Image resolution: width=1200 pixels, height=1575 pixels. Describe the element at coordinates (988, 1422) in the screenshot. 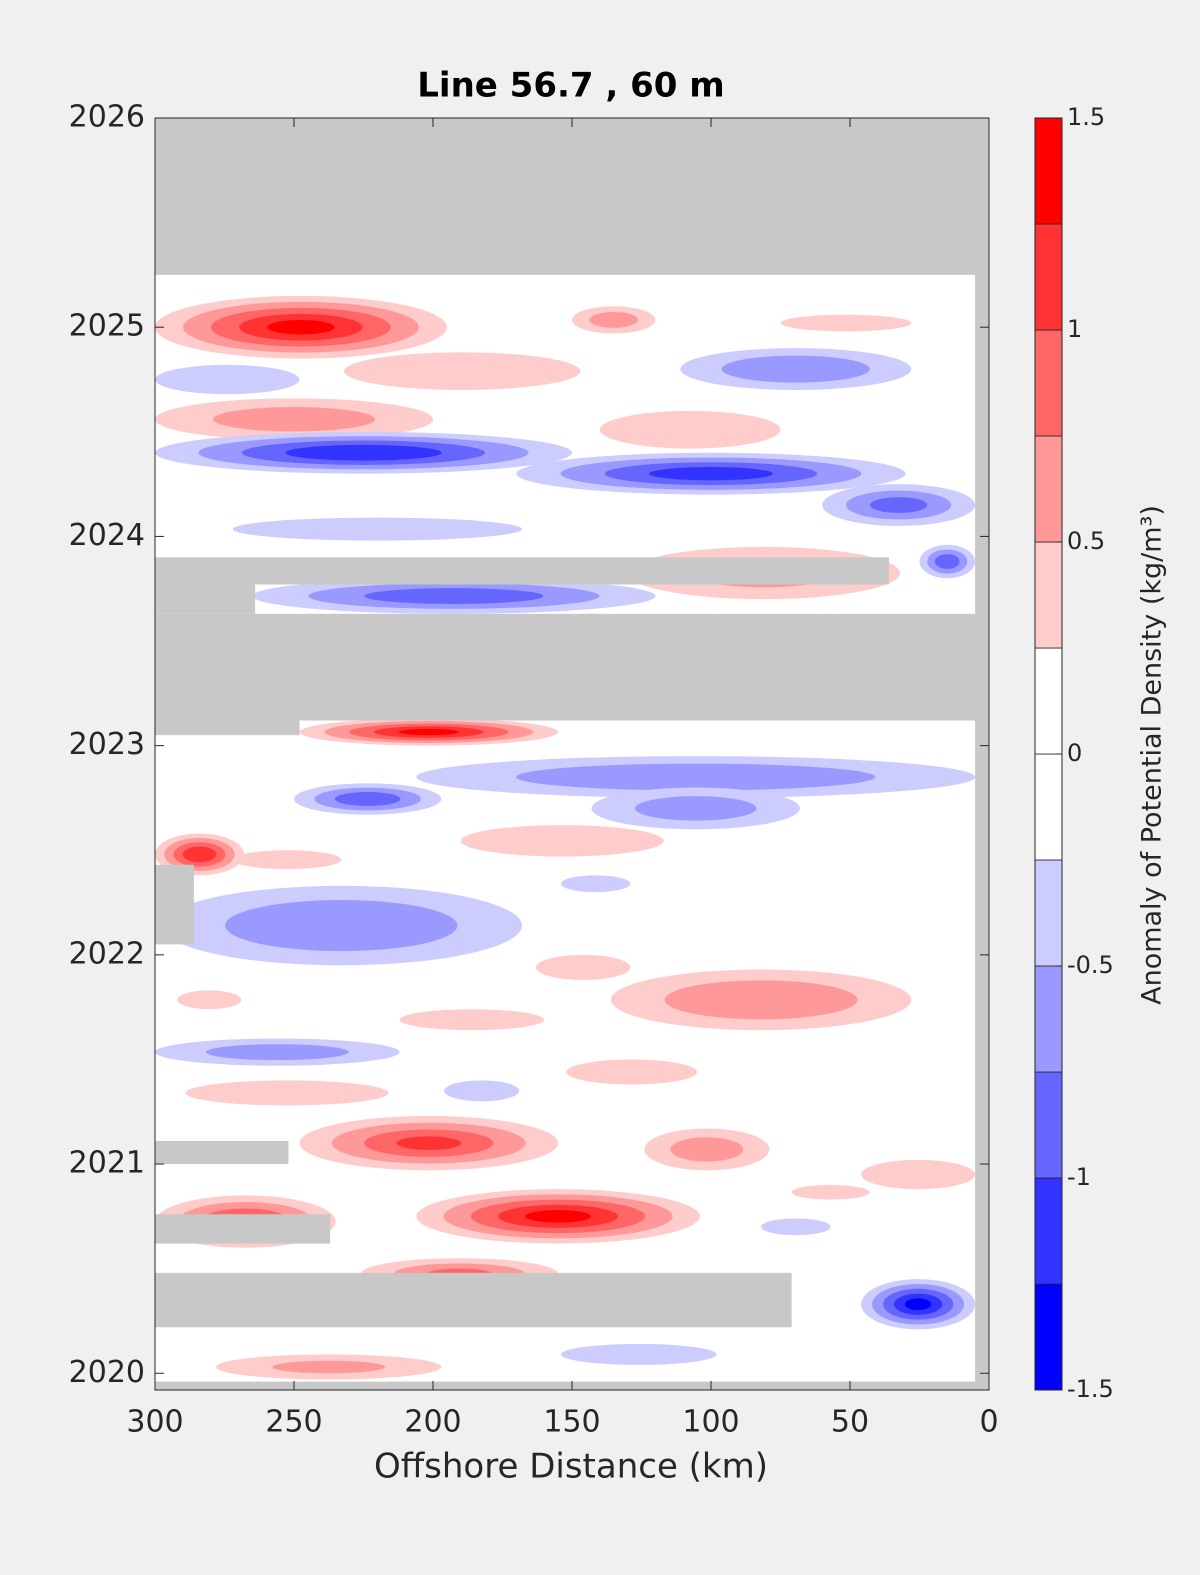

I see `x-tick-label: 0` at that location.